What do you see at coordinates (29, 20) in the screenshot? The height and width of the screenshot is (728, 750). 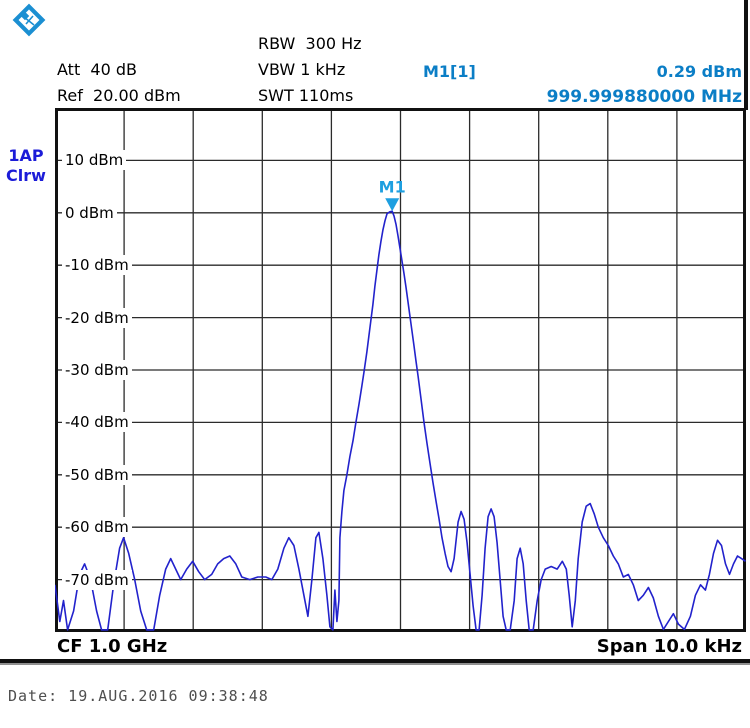 I see `rohde-schwarz-logo-icon` at bounding box center [29, 20].